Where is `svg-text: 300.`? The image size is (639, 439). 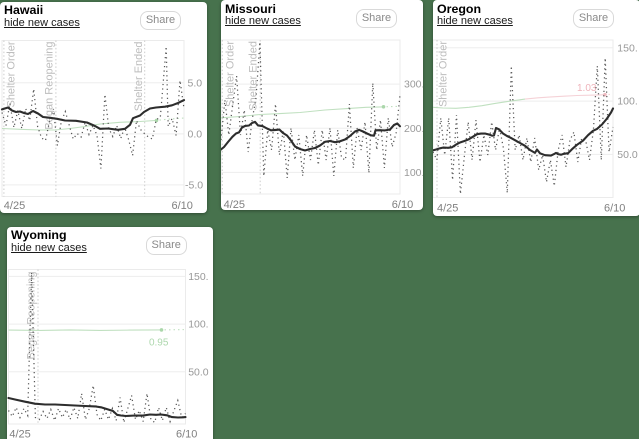 svg-text: 300. is located at coordinates (413, 85).